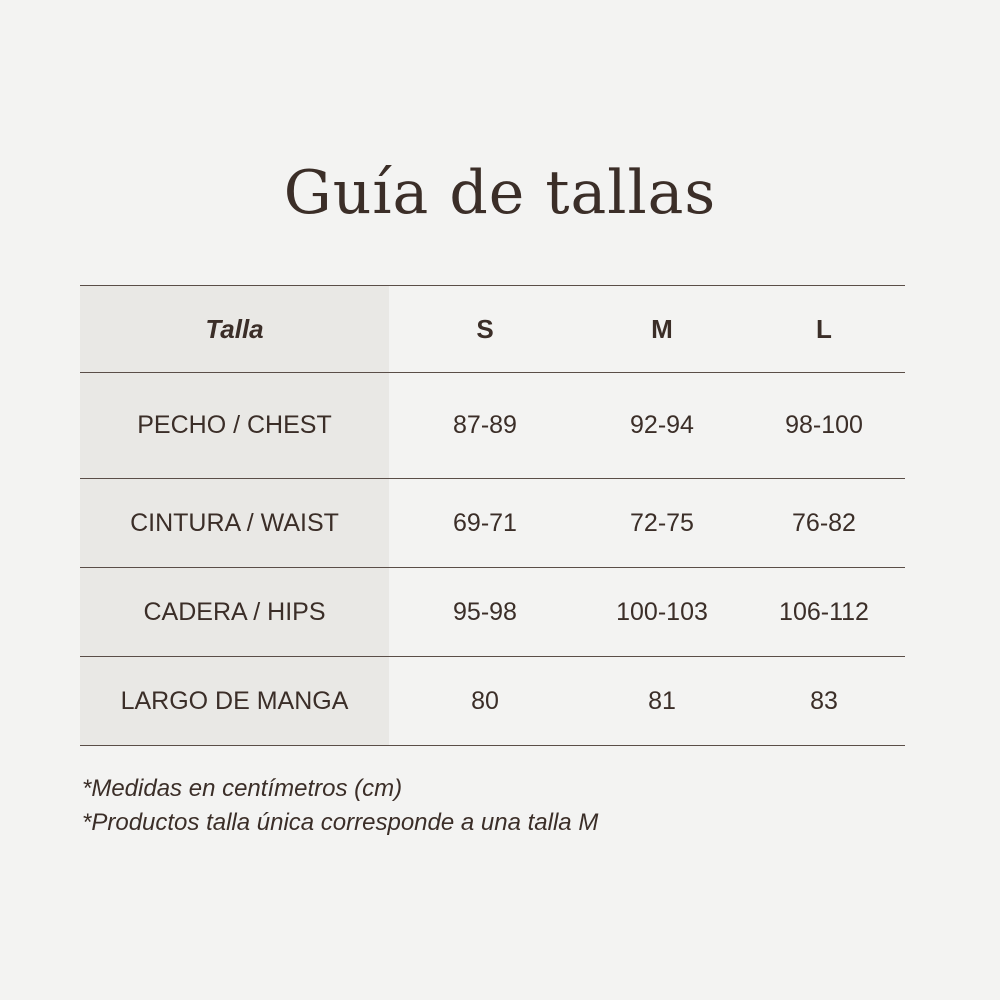  I want to click on cell-l: 83, so click(824, 700).